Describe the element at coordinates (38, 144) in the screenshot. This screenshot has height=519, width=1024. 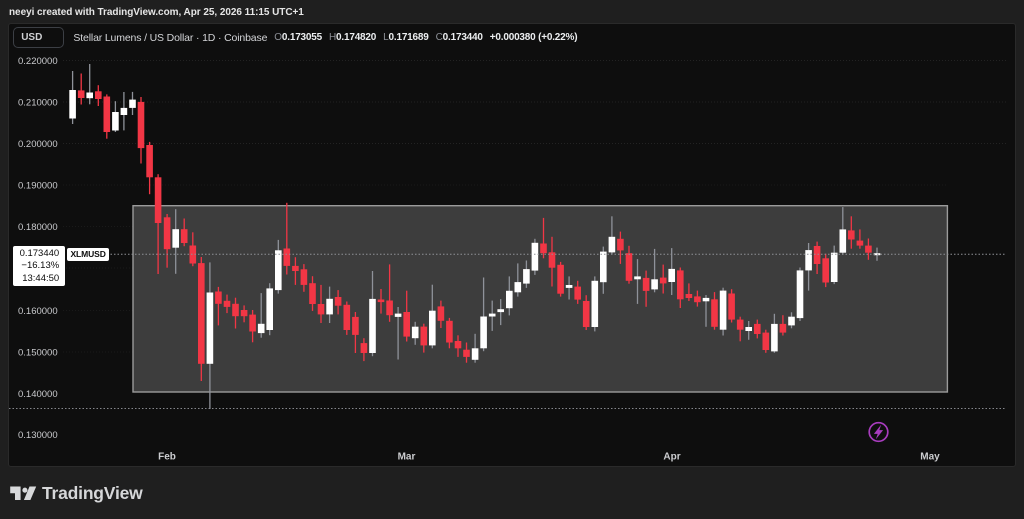
I see `svg-text: 0.200000` at that location.